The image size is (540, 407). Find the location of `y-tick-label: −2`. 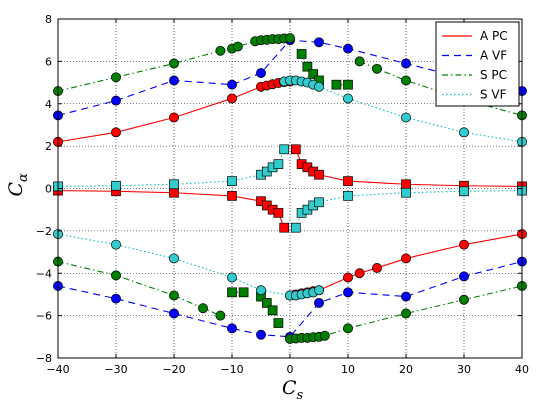

y-tick-label: −2 is located at coordinates (44, 231).